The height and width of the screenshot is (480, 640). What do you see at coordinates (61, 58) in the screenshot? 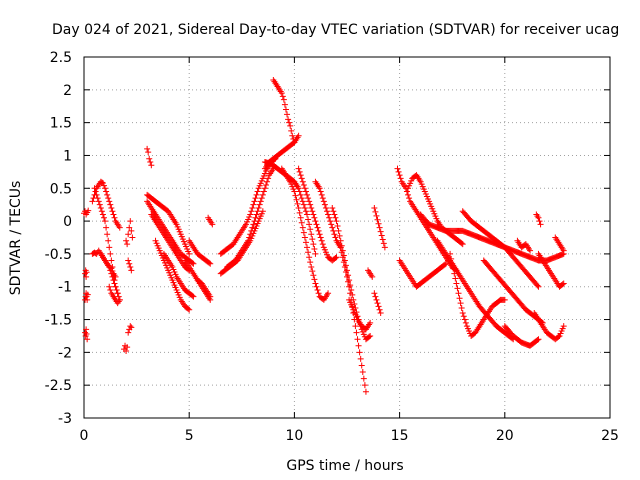
I see `y-tick-label: 2.5` at bounding box center [61, 58].